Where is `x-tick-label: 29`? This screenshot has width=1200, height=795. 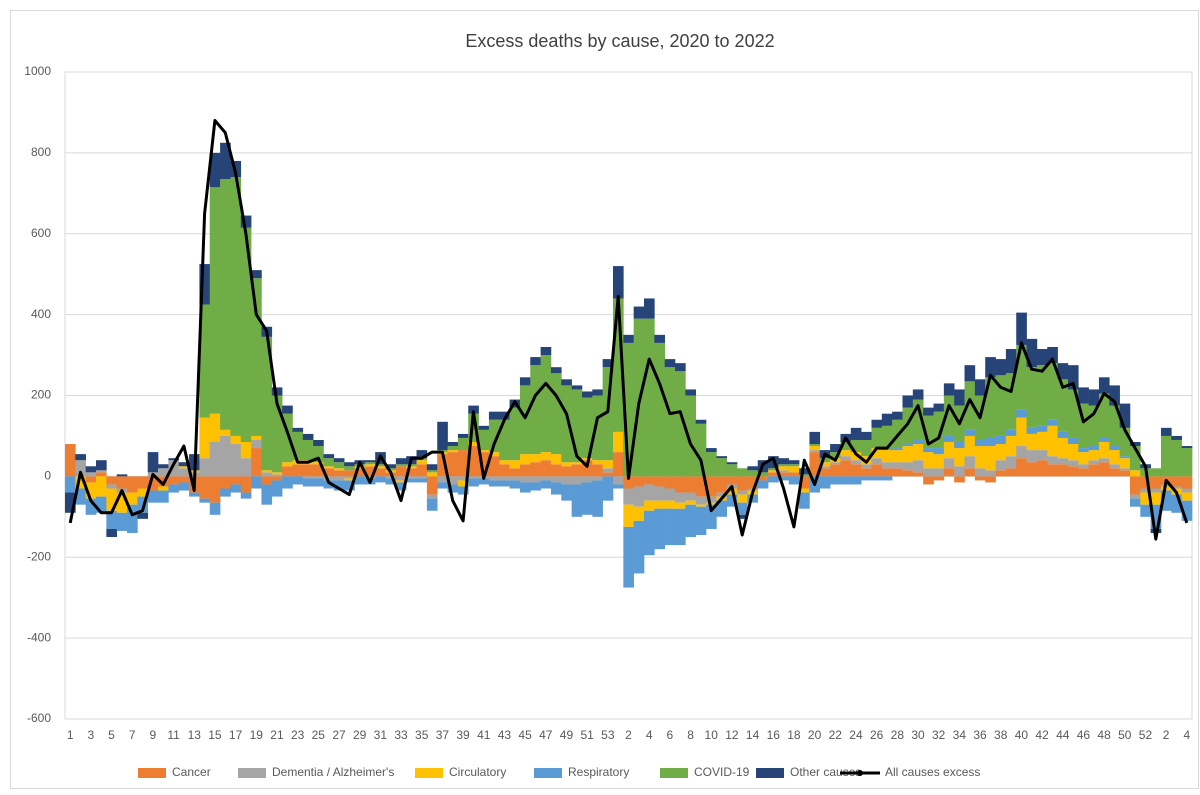
x-tick-label: 29 is located at coordinates (360, 735).